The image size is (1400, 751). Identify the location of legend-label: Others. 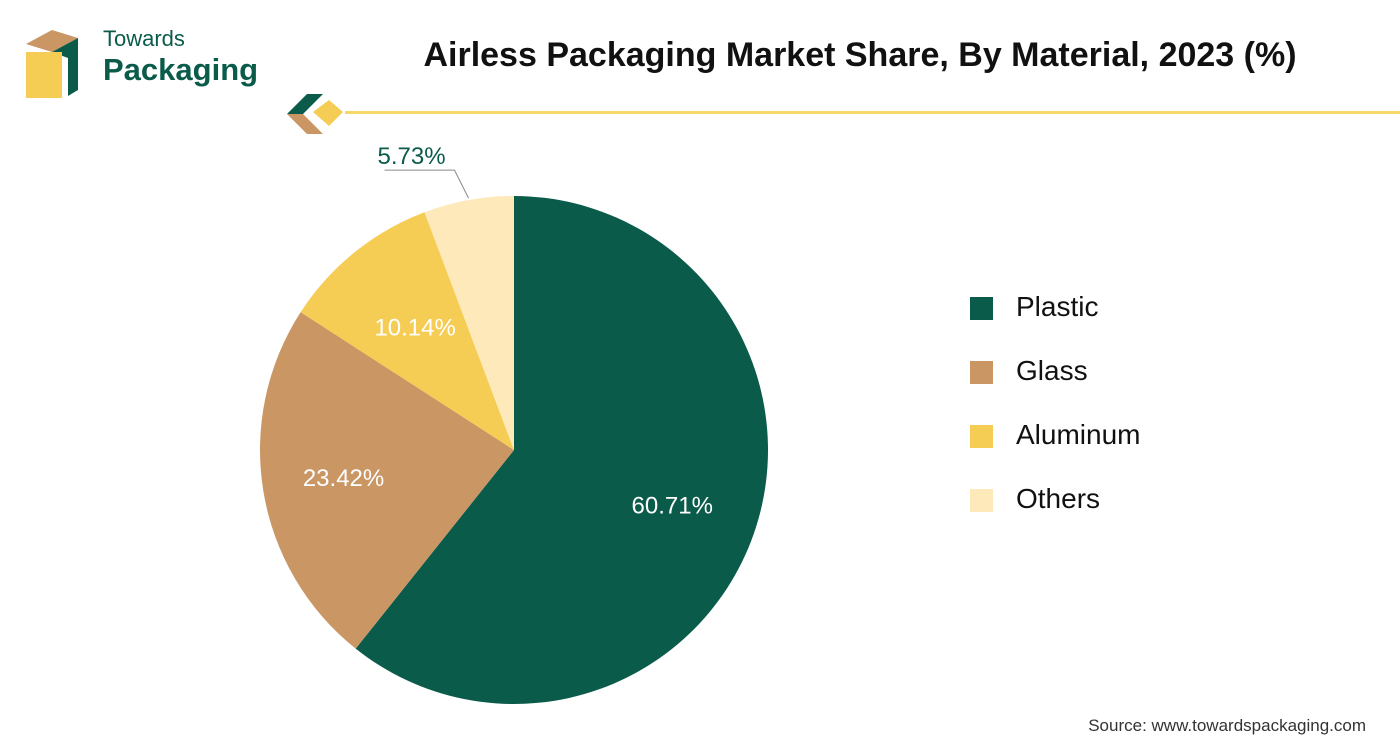
(1058, 498).